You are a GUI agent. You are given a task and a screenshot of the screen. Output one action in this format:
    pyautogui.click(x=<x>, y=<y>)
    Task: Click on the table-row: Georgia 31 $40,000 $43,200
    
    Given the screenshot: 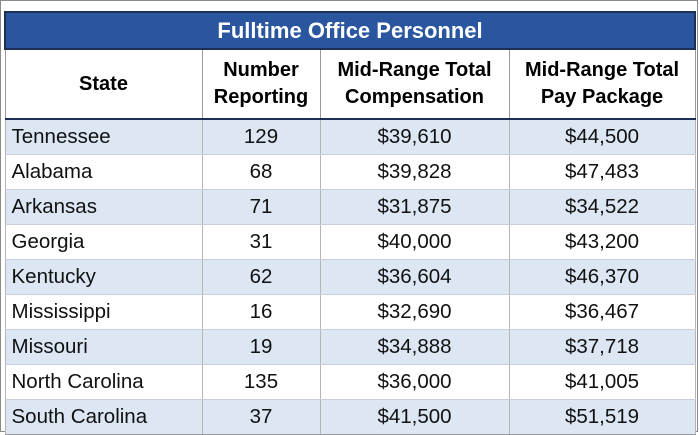 What is the action you would take?
    pyautogui.click(x=350, y=242)
    